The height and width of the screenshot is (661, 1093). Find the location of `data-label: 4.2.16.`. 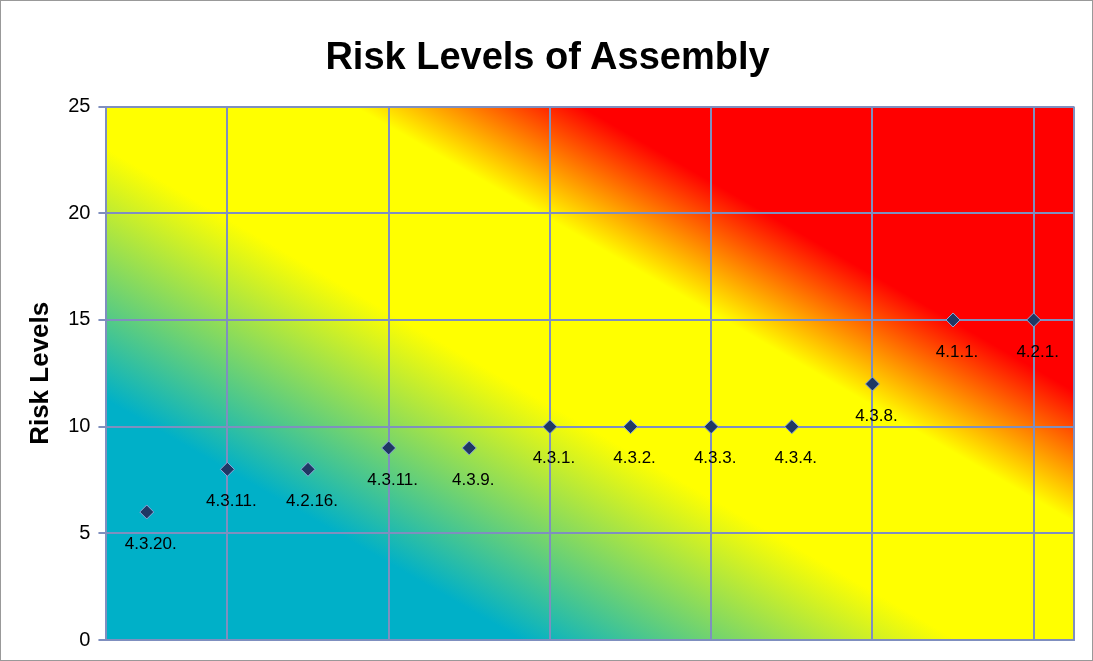

data-label: 4.2.16. is located at coordinates (312, 500).